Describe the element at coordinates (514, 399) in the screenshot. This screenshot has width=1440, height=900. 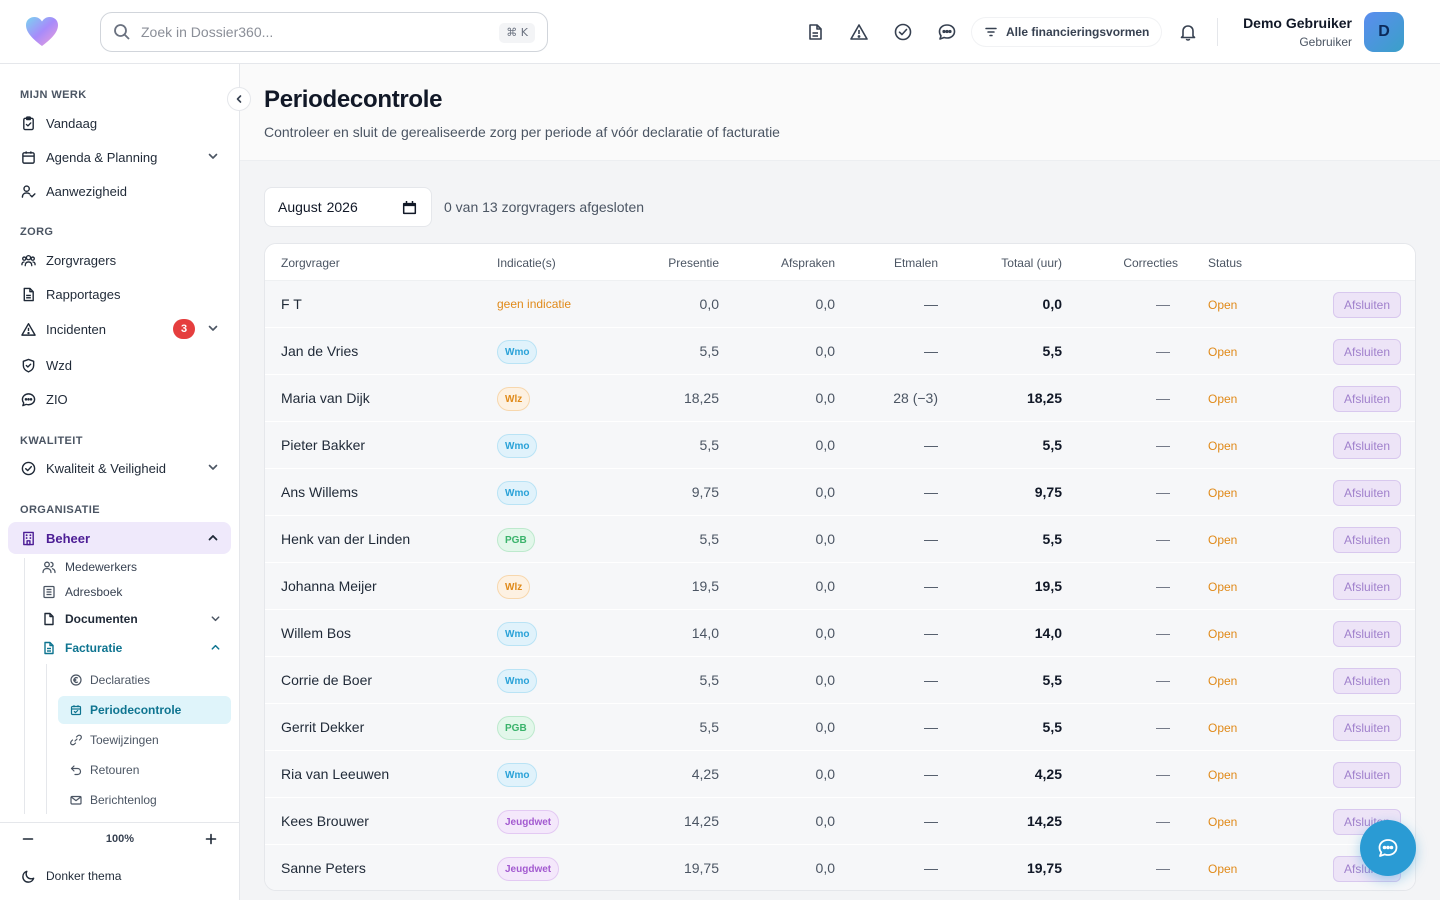
I see `indicatie-badge: Wlz` at that location.